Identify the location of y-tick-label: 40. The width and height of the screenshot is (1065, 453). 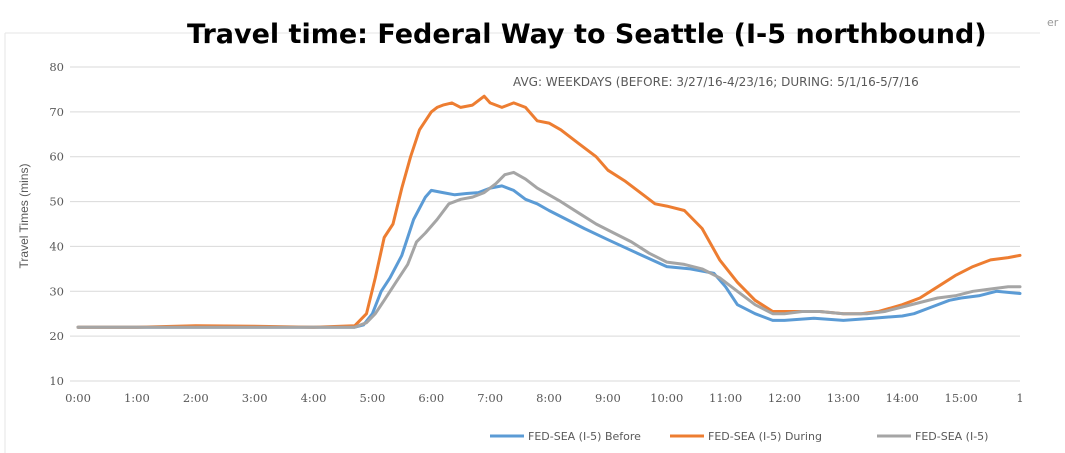
(56, 246).